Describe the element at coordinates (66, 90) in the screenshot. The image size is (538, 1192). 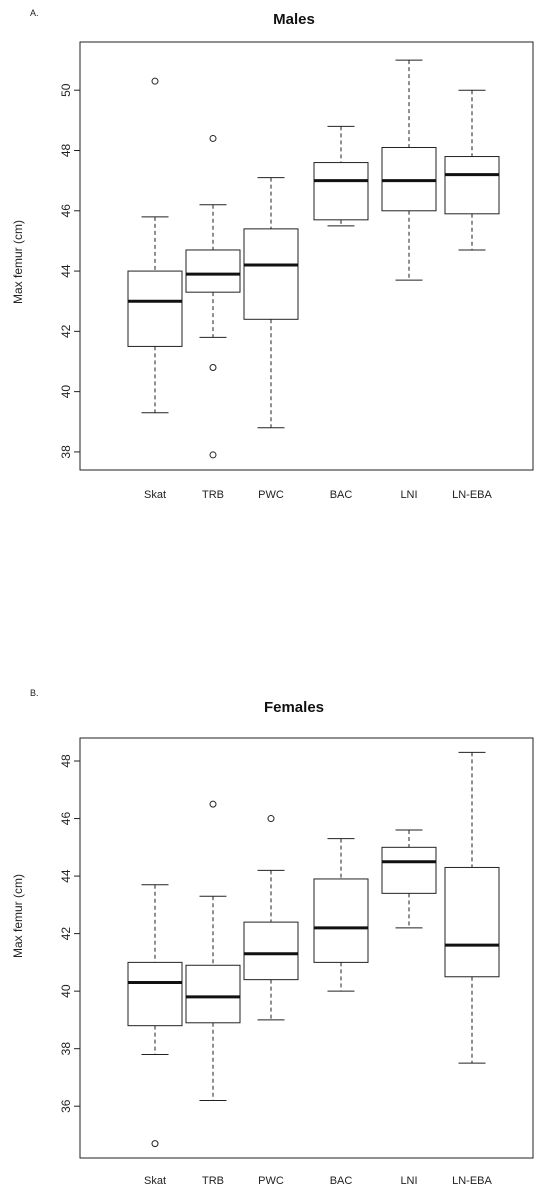
I see `y-tick-label: 50` at that location.